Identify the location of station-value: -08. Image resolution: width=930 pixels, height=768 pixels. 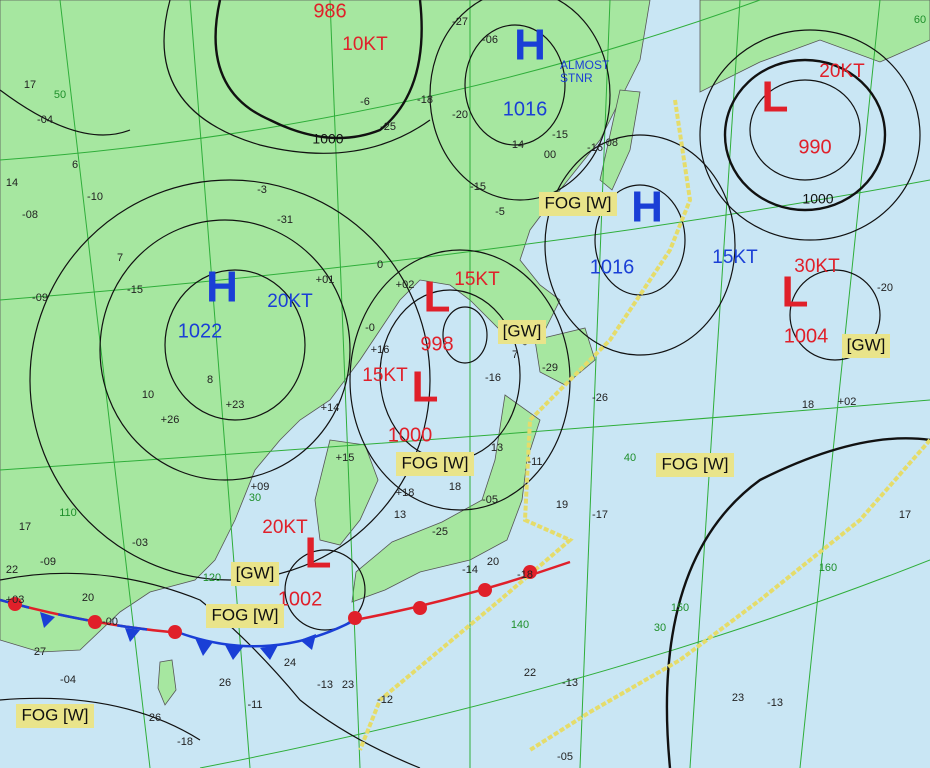
(610, 143).